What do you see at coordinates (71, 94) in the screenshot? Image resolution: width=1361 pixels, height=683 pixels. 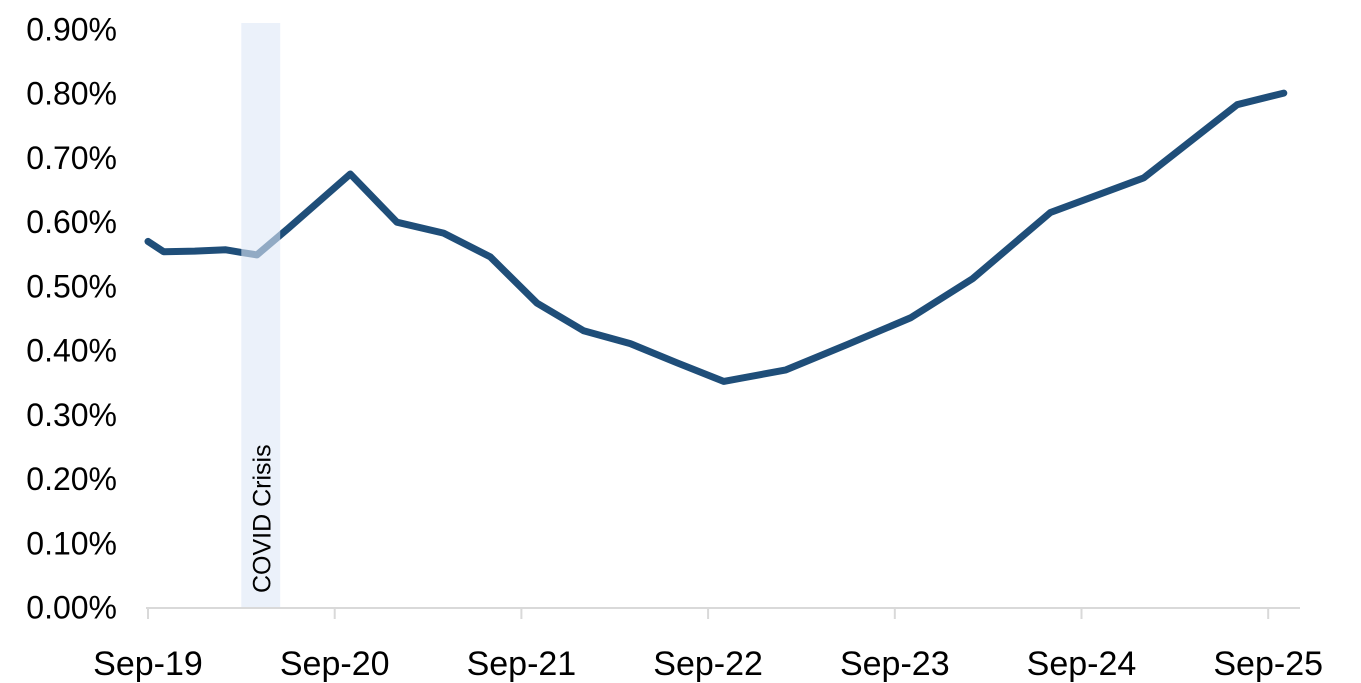 I see `y-tick-label: 0.80%` at bounding box center [71, 94].